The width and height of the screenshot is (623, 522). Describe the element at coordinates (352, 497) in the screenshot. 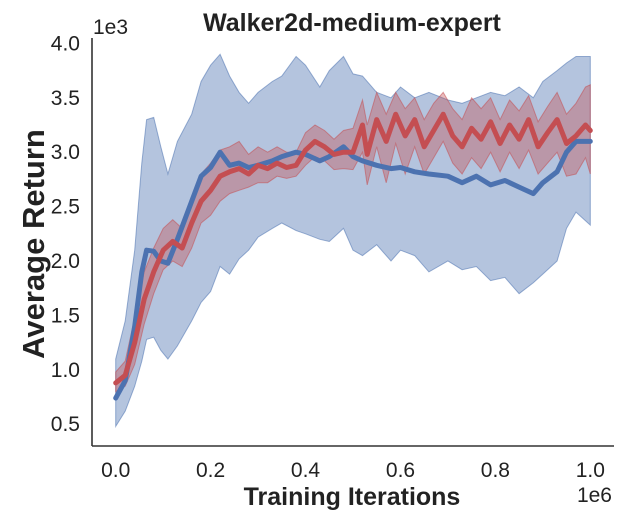

I see `x-axis-label: Training Iterations` at that location.